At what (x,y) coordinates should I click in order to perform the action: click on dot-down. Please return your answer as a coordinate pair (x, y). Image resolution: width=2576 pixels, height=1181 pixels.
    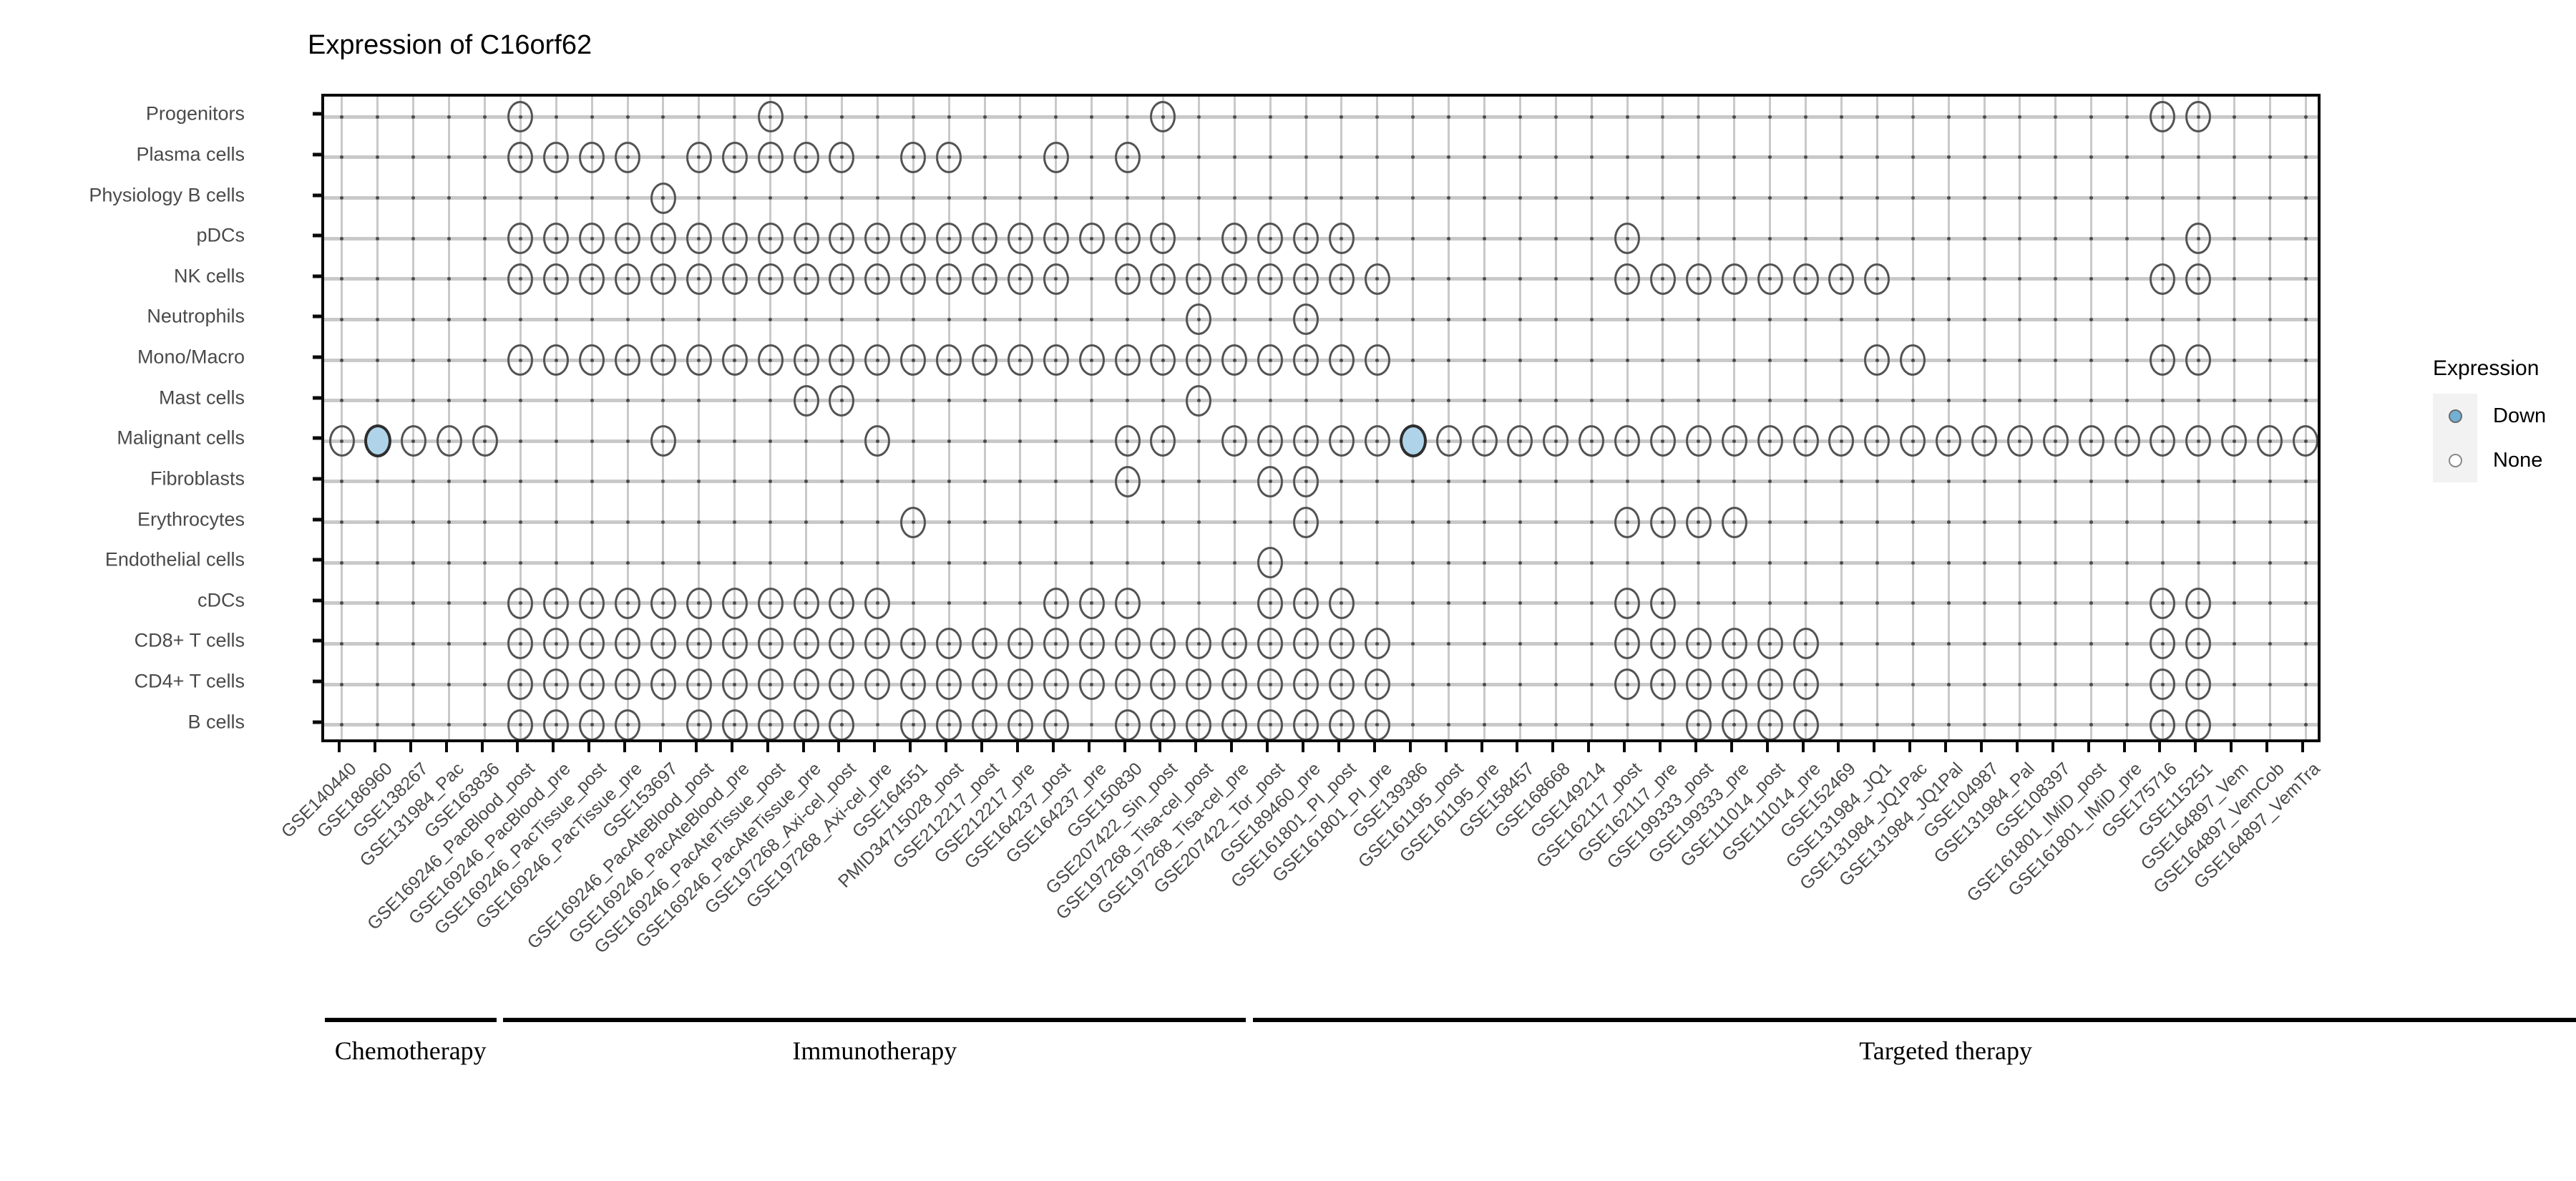
    Looking at the image, I should click on (1413, 441).